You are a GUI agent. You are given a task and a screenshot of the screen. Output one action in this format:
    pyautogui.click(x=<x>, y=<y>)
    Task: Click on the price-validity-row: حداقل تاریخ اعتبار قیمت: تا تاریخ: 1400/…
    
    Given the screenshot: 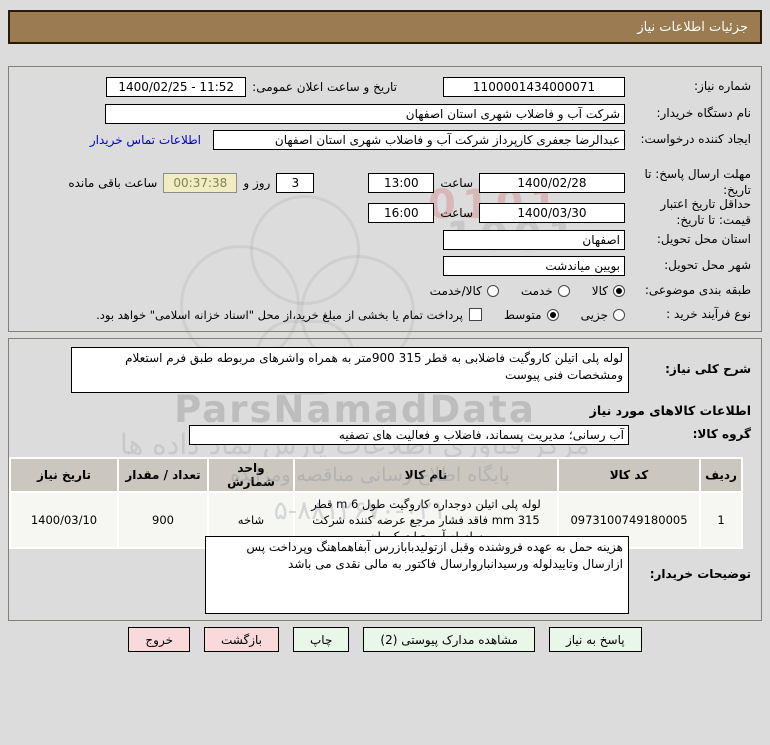 What is the action you would take?
    pyautogui.click(x=385, y=212)
    